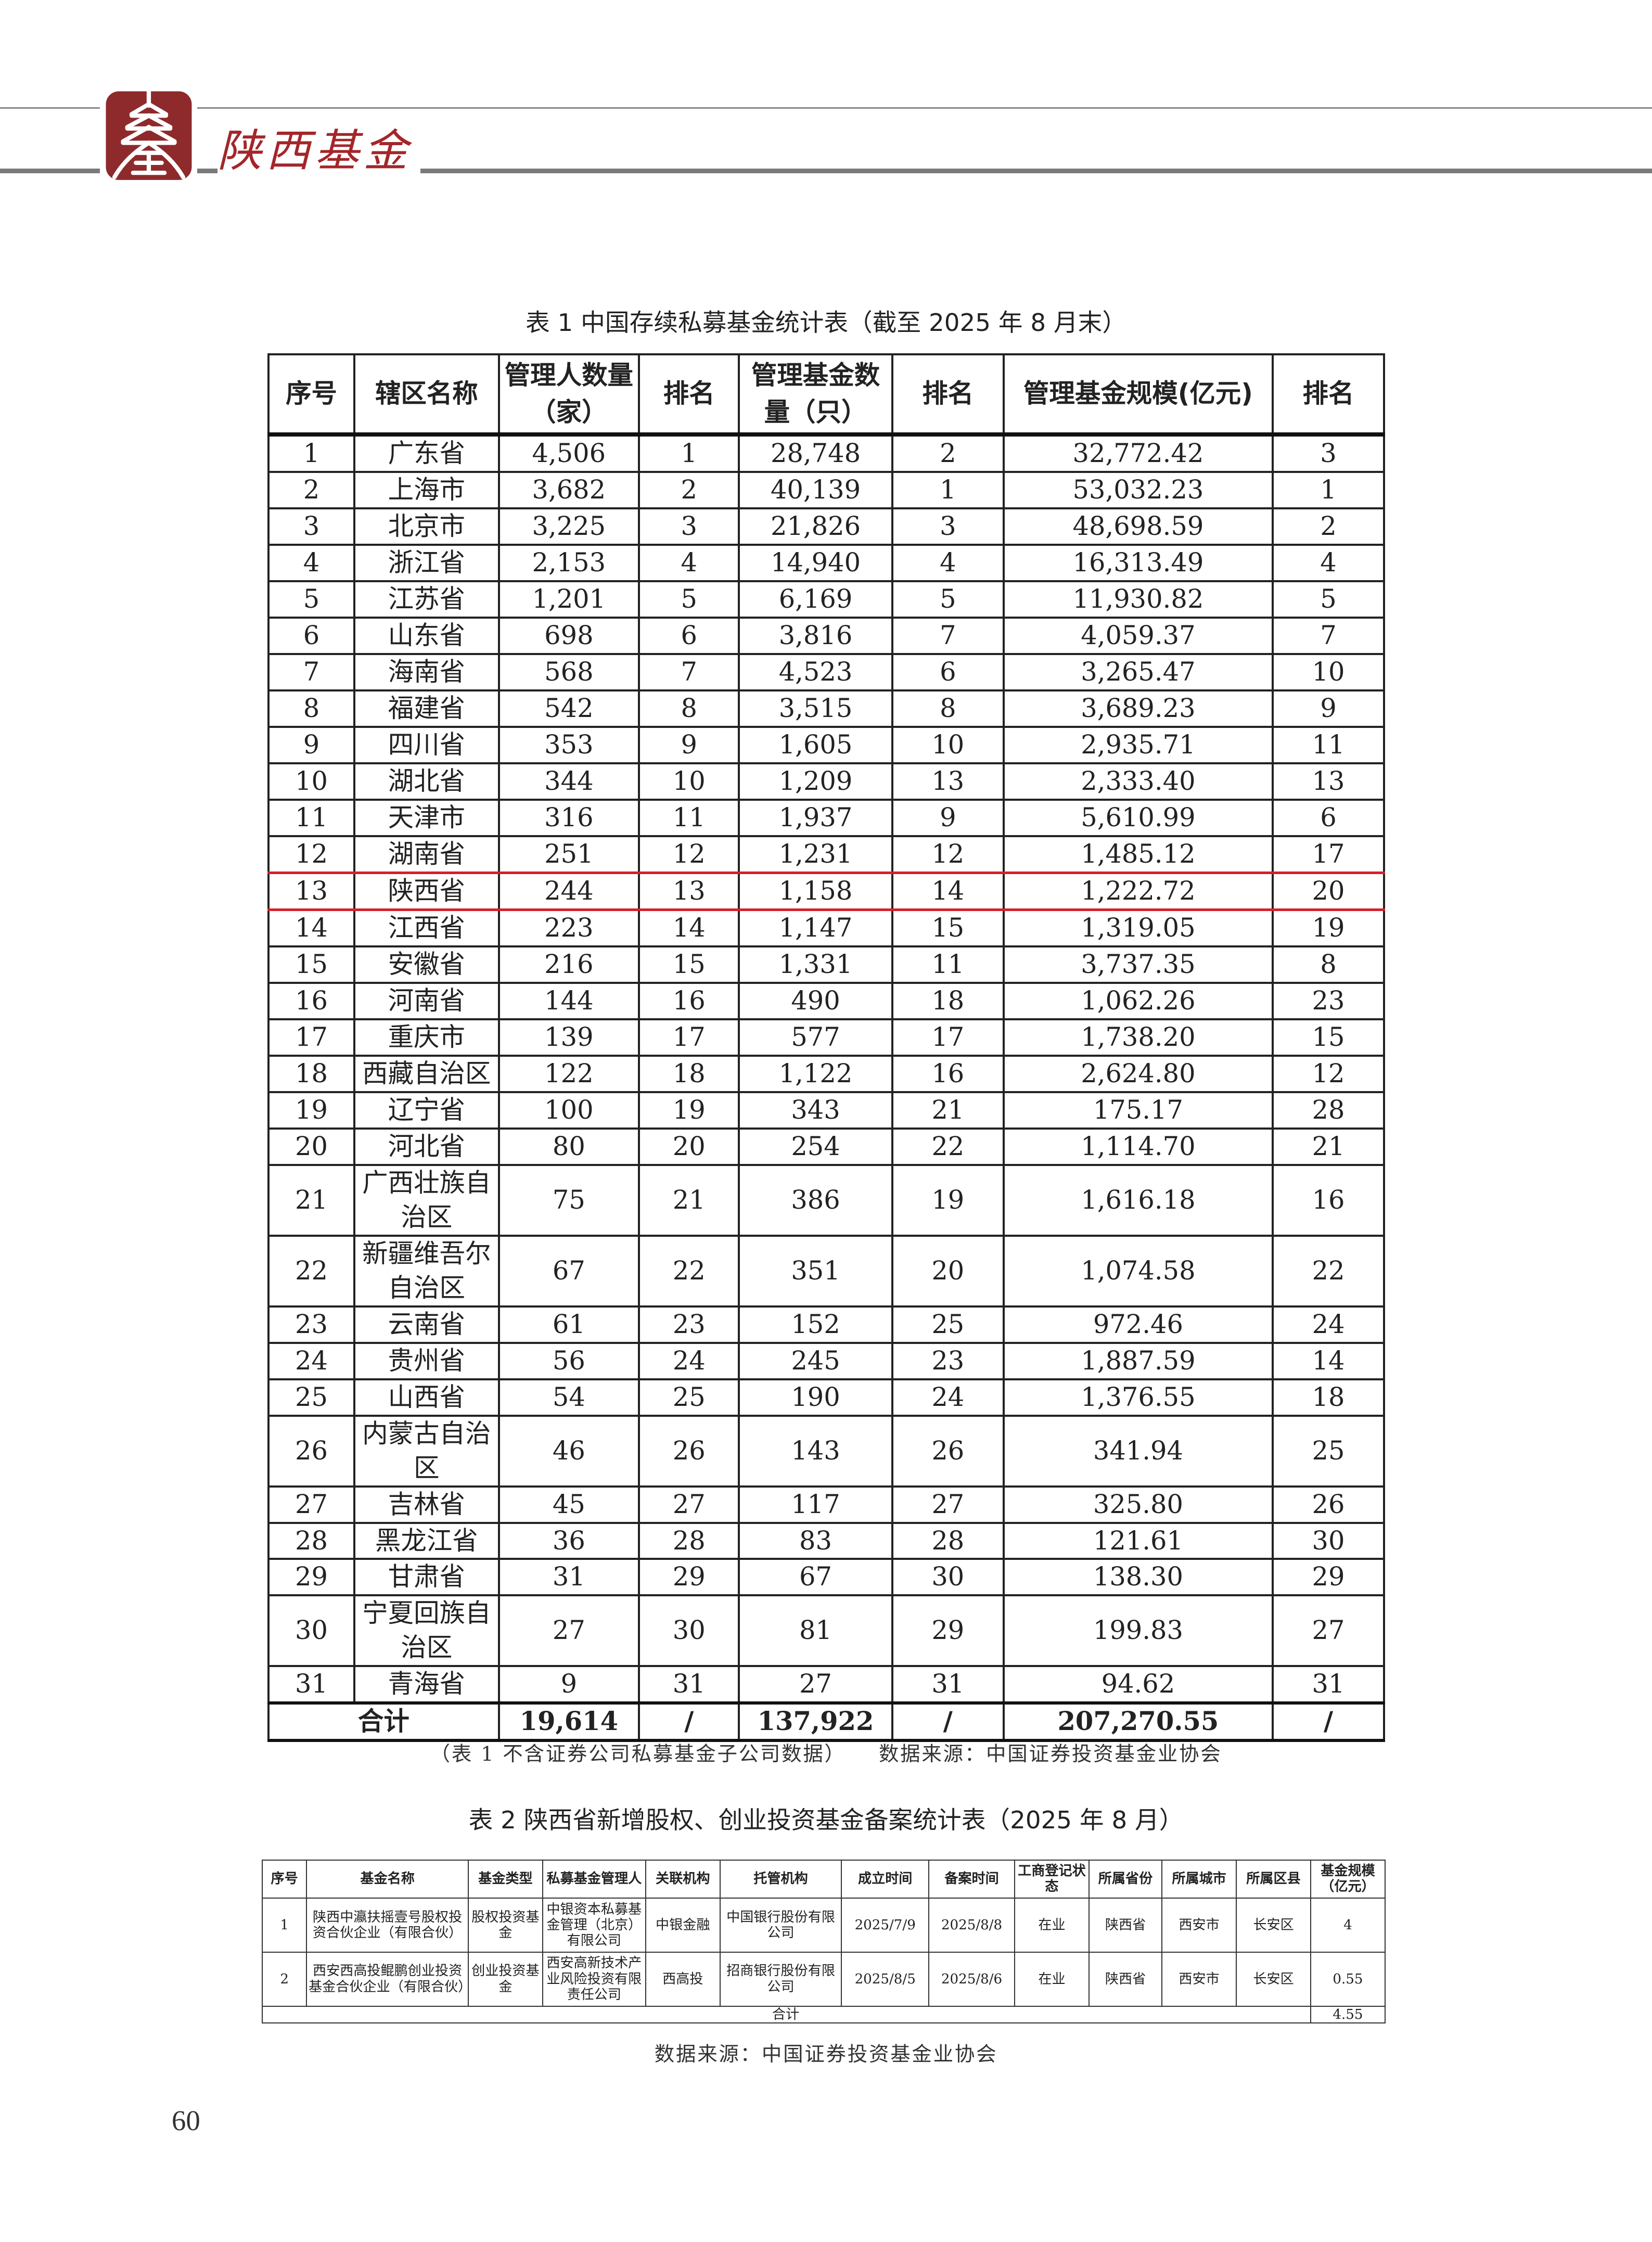  Describe the element at coordinates (1348, 1979) in the screenshot. I see `table-cell: 0.55` at that location.